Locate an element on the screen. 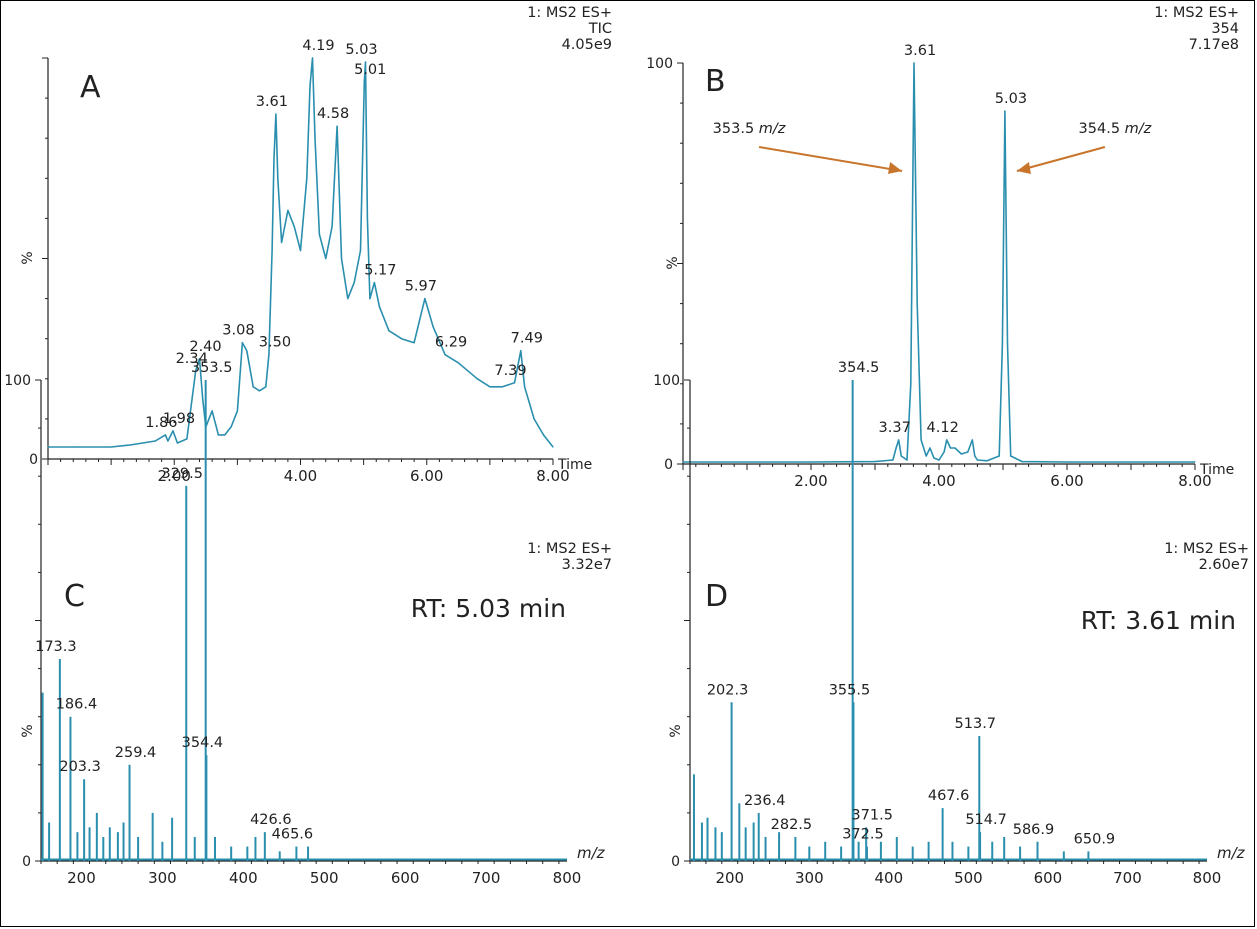 This screenshot has width=1257, height=929. header-line: 7.17e8 is located at coordinates (1214, 45).